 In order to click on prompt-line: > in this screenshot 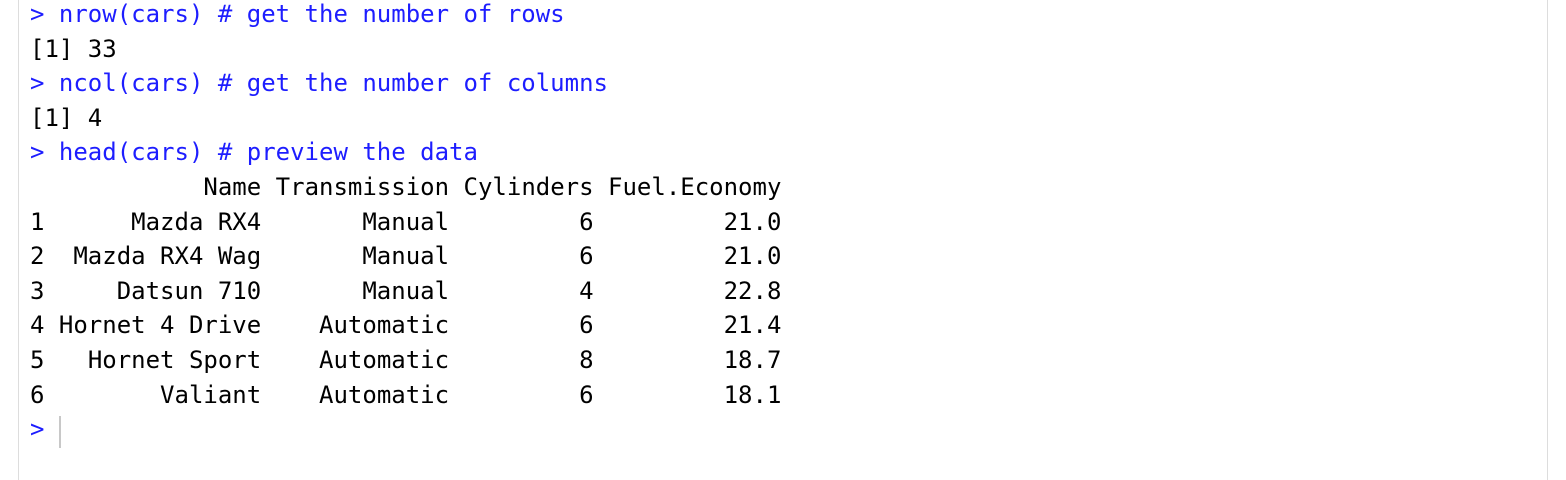, I will do `click(37, 429)`.